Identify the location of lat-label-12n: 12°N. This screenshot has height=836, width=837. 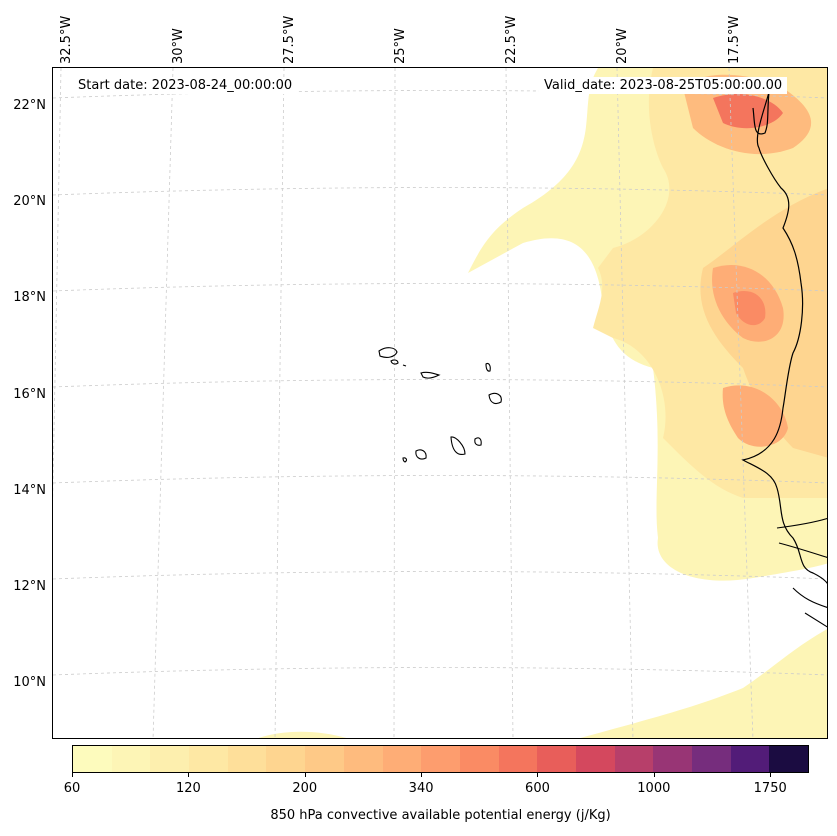
(29, 586).